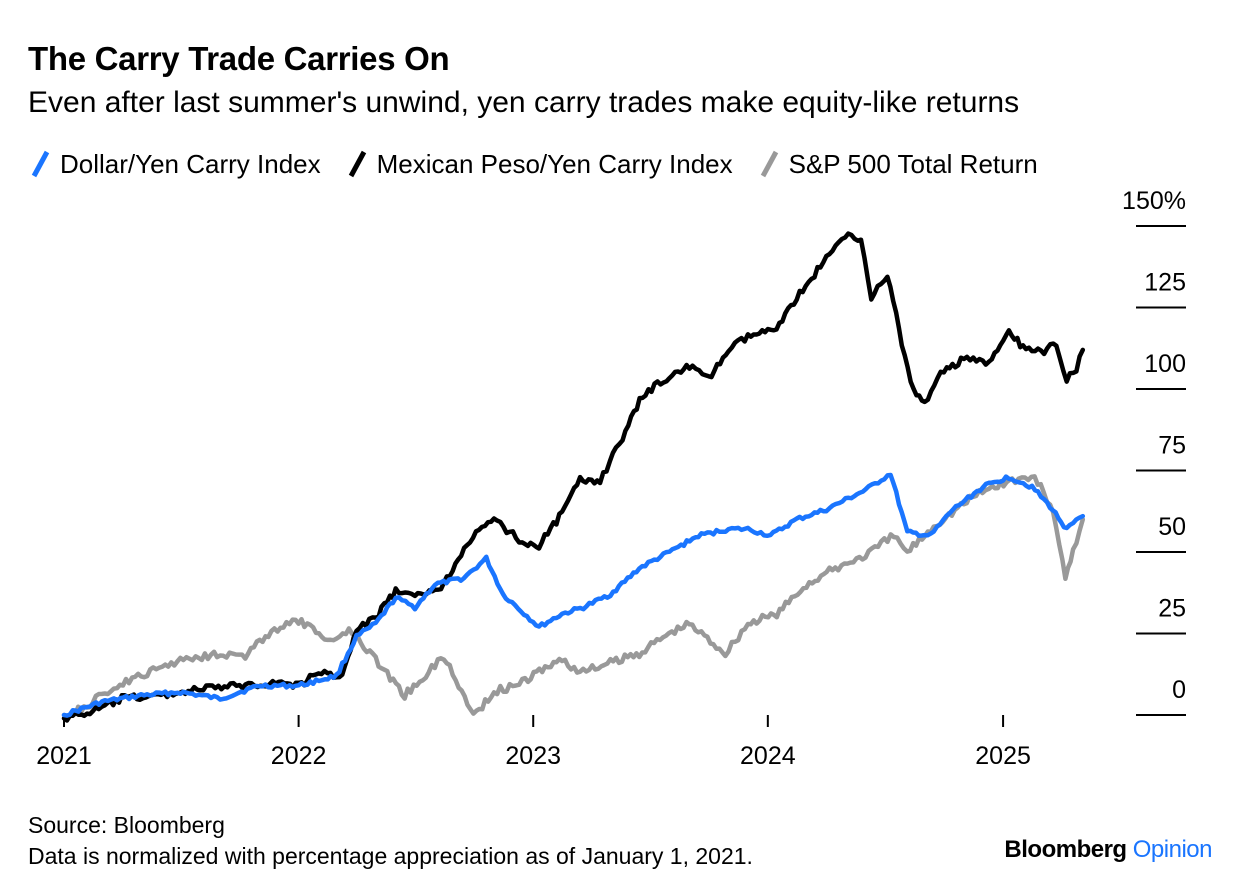  I want to click on legend-item-mxn-jpy: Mexican Peso/Yen Carry Index, so click(539, 164).